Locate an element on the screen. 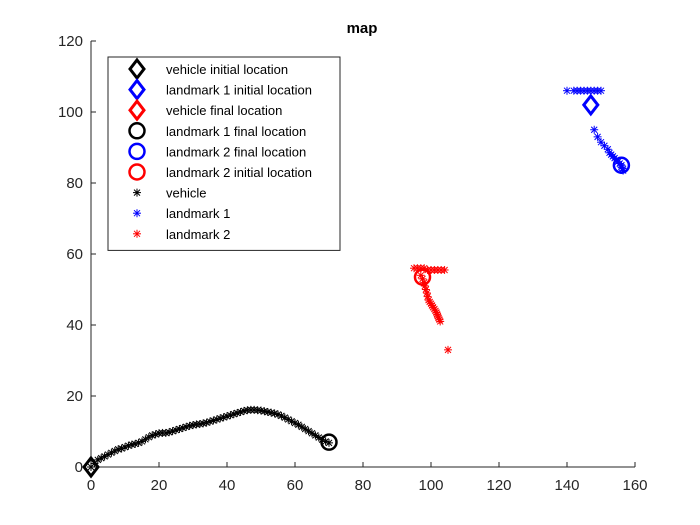 The height and width of the screenshot is (525, 700). legend-label: landmark 1 final location is located at coordinates (236, 131).